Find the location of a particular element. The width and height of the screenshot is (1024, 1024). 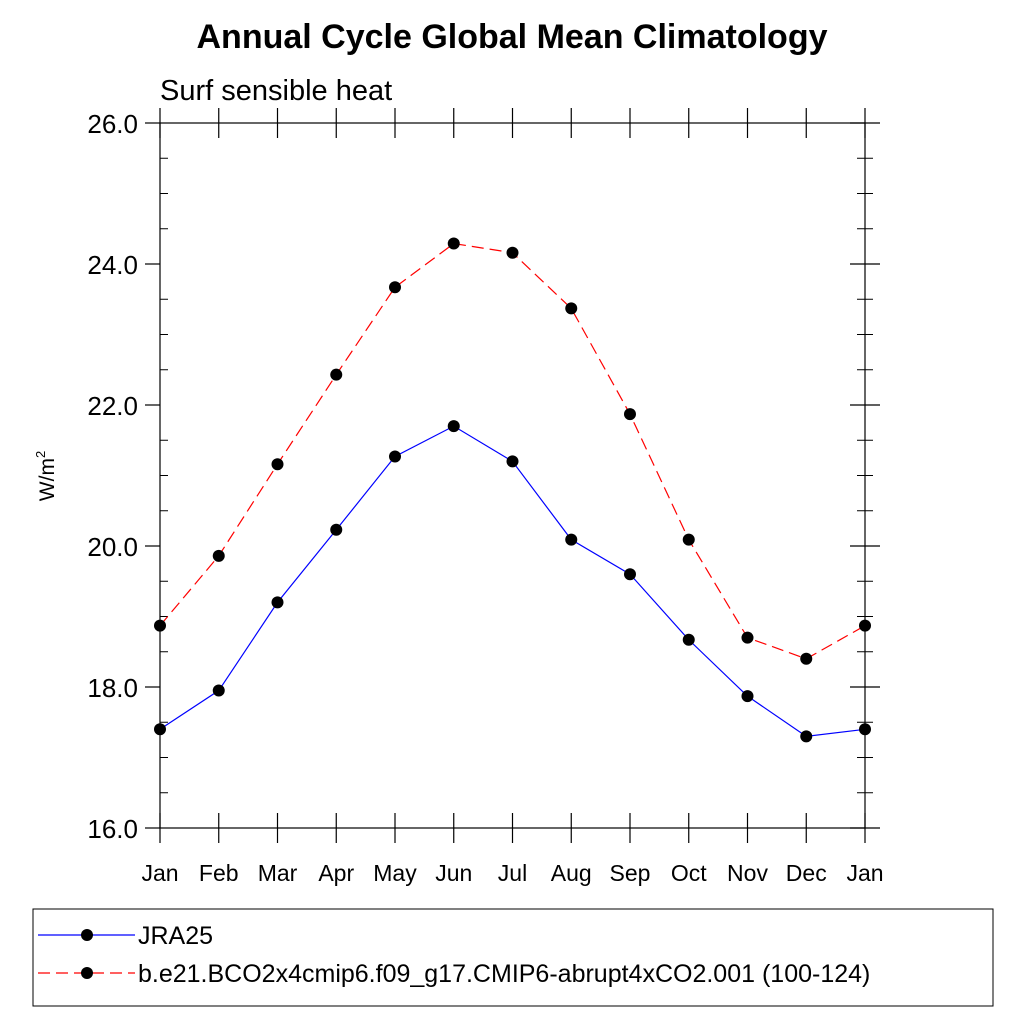

x-tick-label: Oct is located at coordinates (689, 873).